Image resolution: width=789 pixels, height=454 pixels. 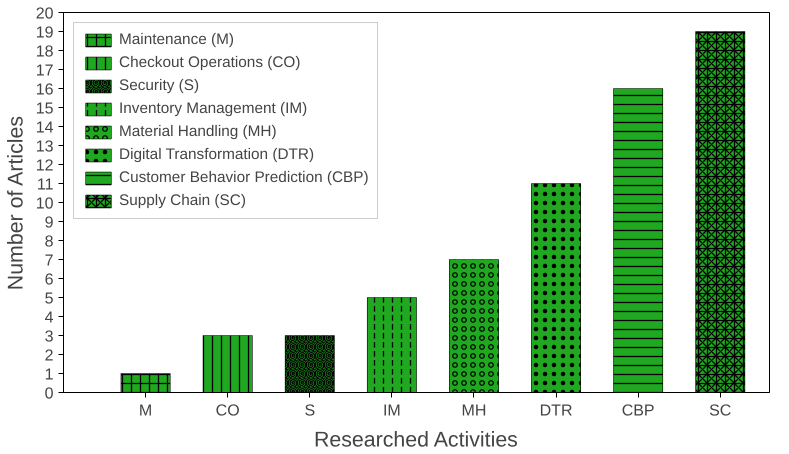 I want to click on legend-label: Digital Transformation (DTR), so click(x=216, y=155).